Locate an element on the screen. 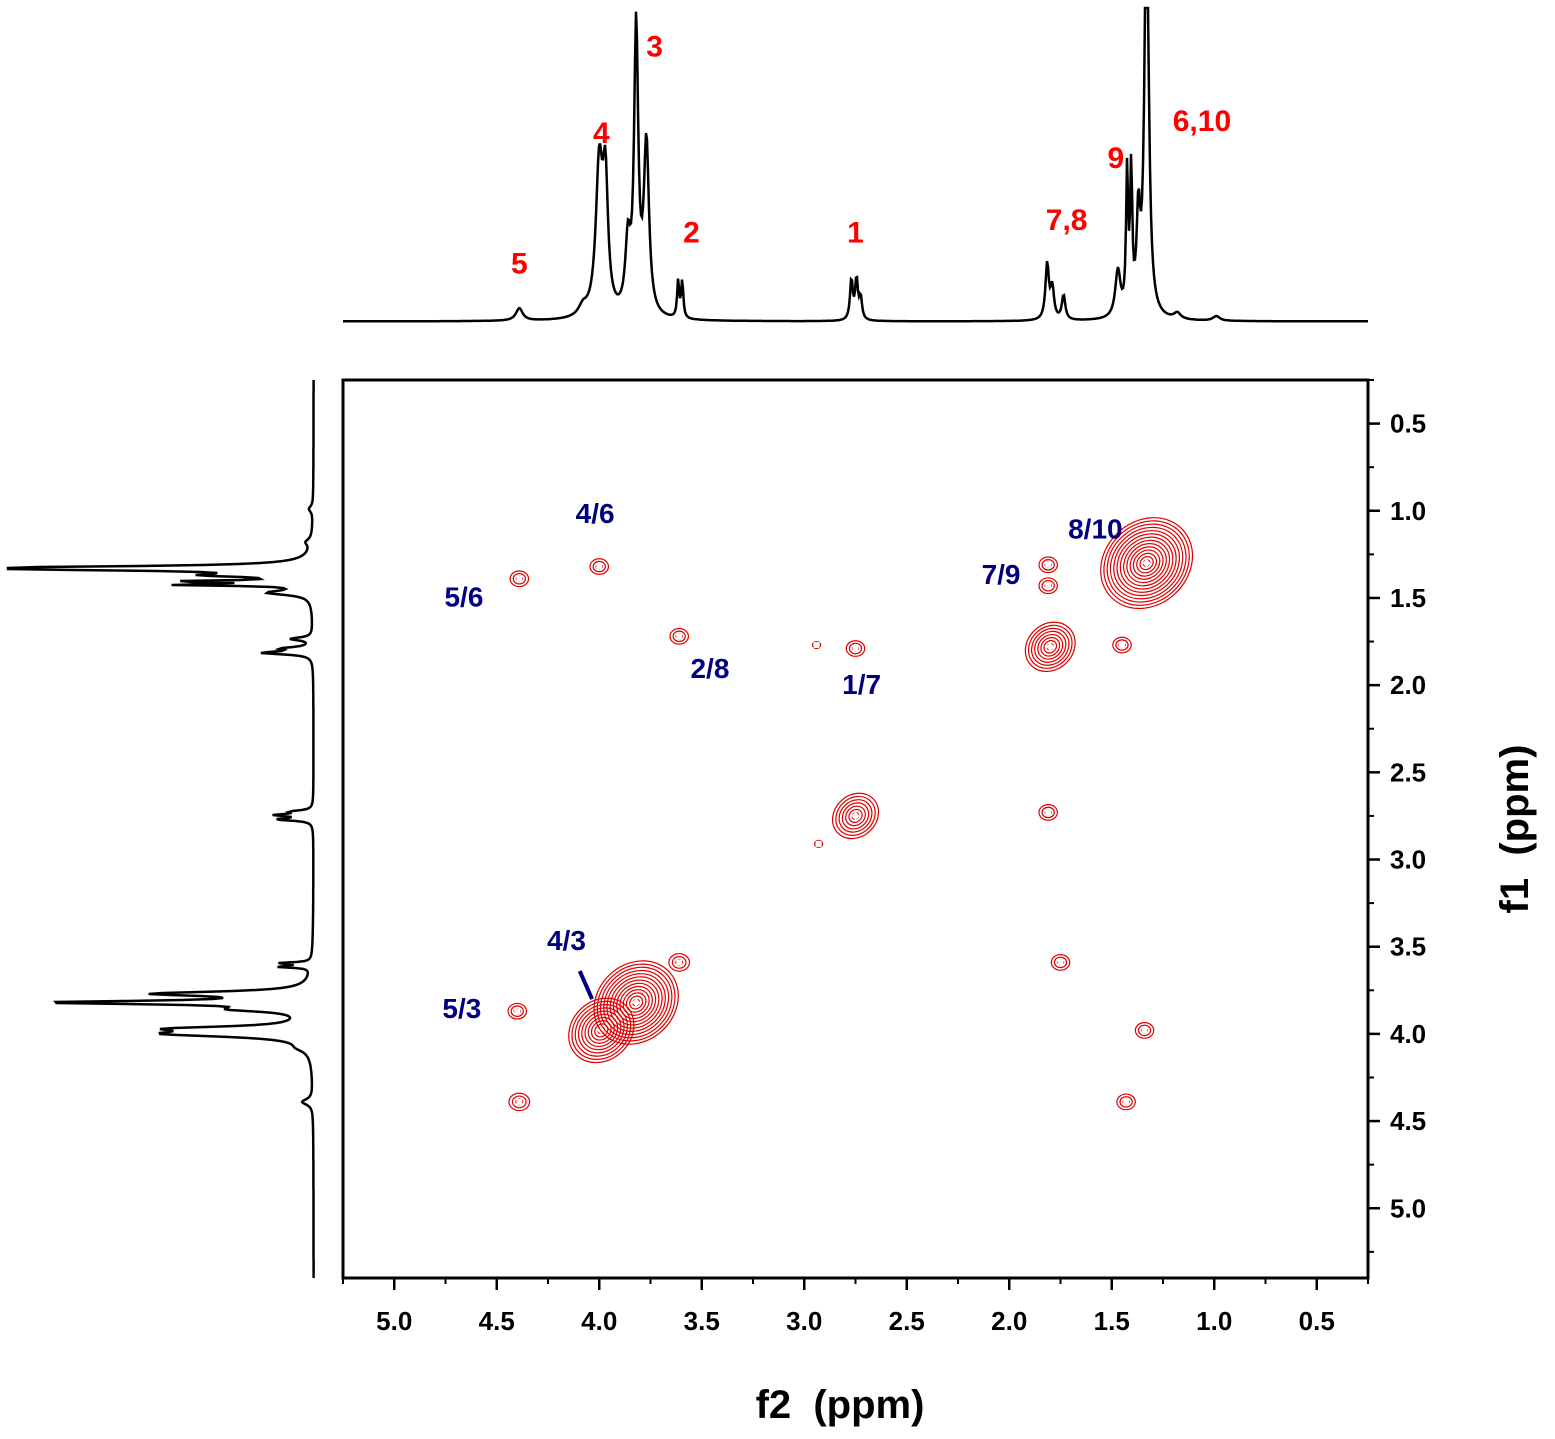  x-tick-label: 3.5 is located at coordinates (702, 1321).